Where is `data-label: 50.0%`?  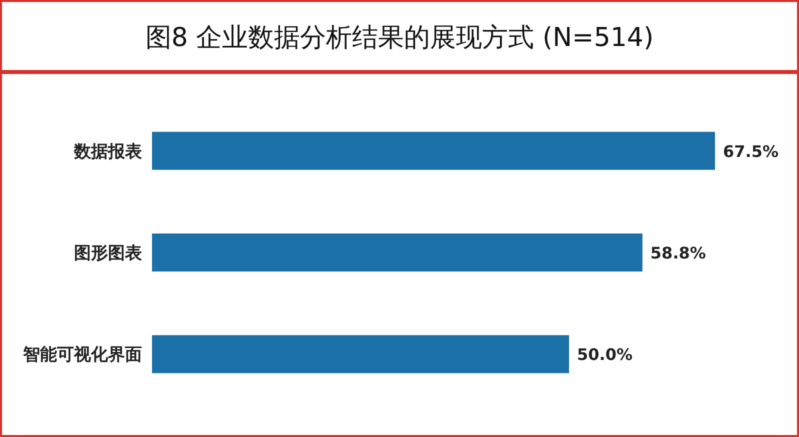 data-label: 50.0% is located at coordinates (605, 354).